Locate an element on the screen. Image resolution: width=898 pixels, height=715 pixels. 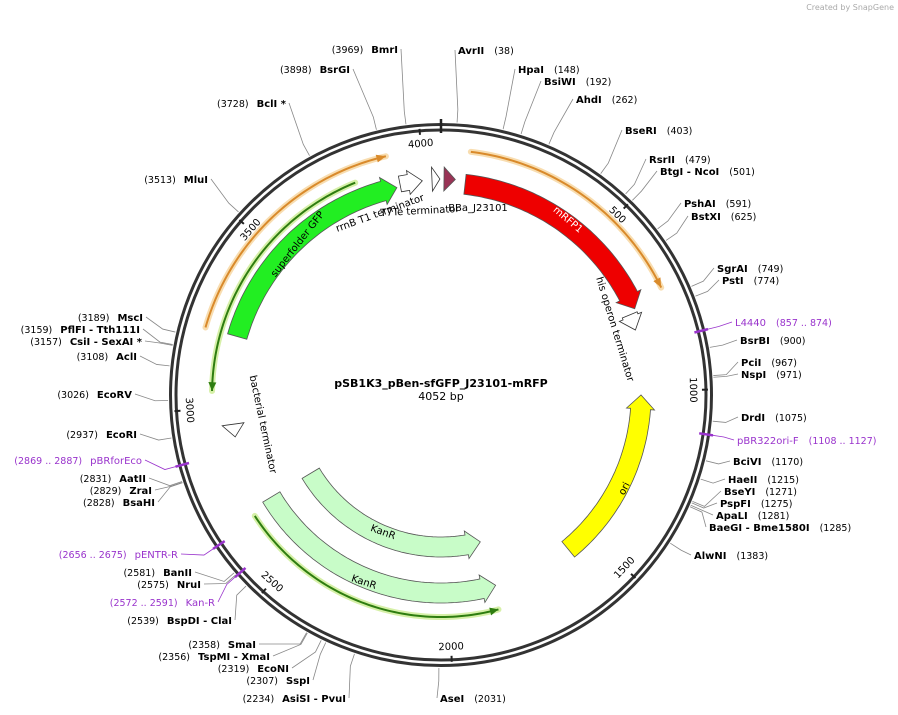
site-position: (1215) is located at coordinates (783, 480).